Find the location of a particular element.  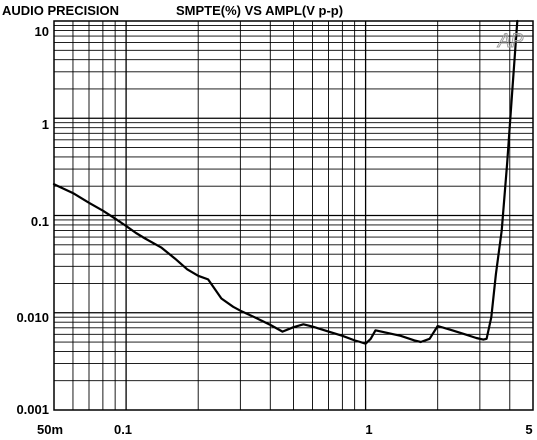

x-tick-label: 50m is located at coordinates (50, 429).